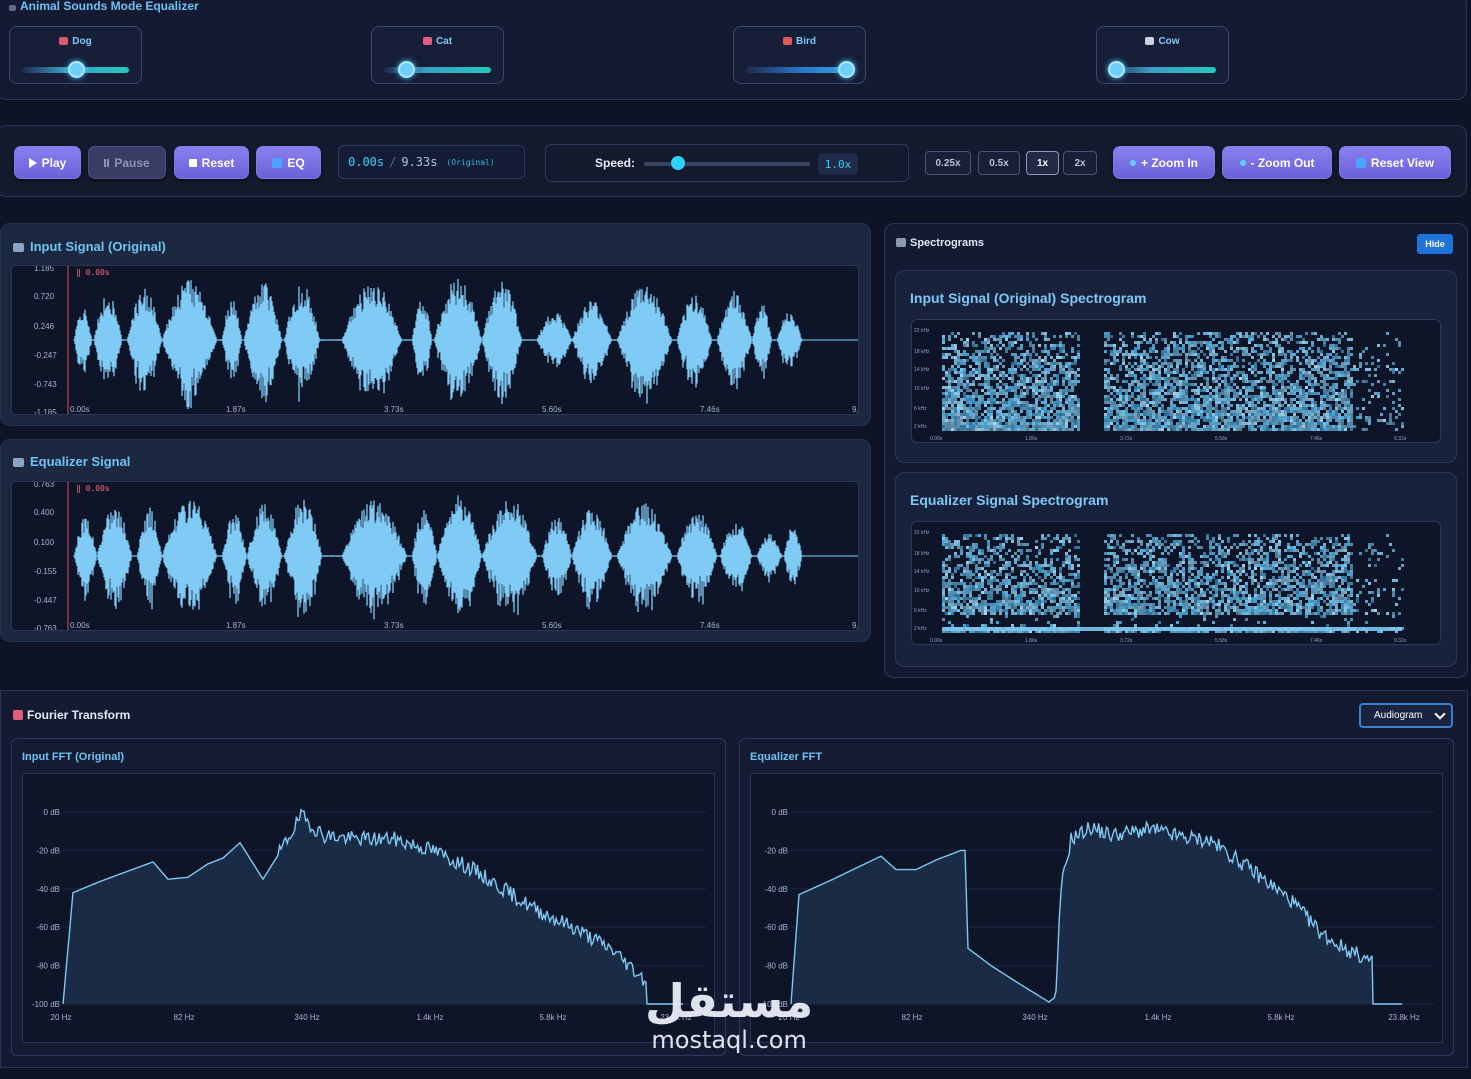  I want to click on x-tick-label: 7.46s, so click(710, 409).